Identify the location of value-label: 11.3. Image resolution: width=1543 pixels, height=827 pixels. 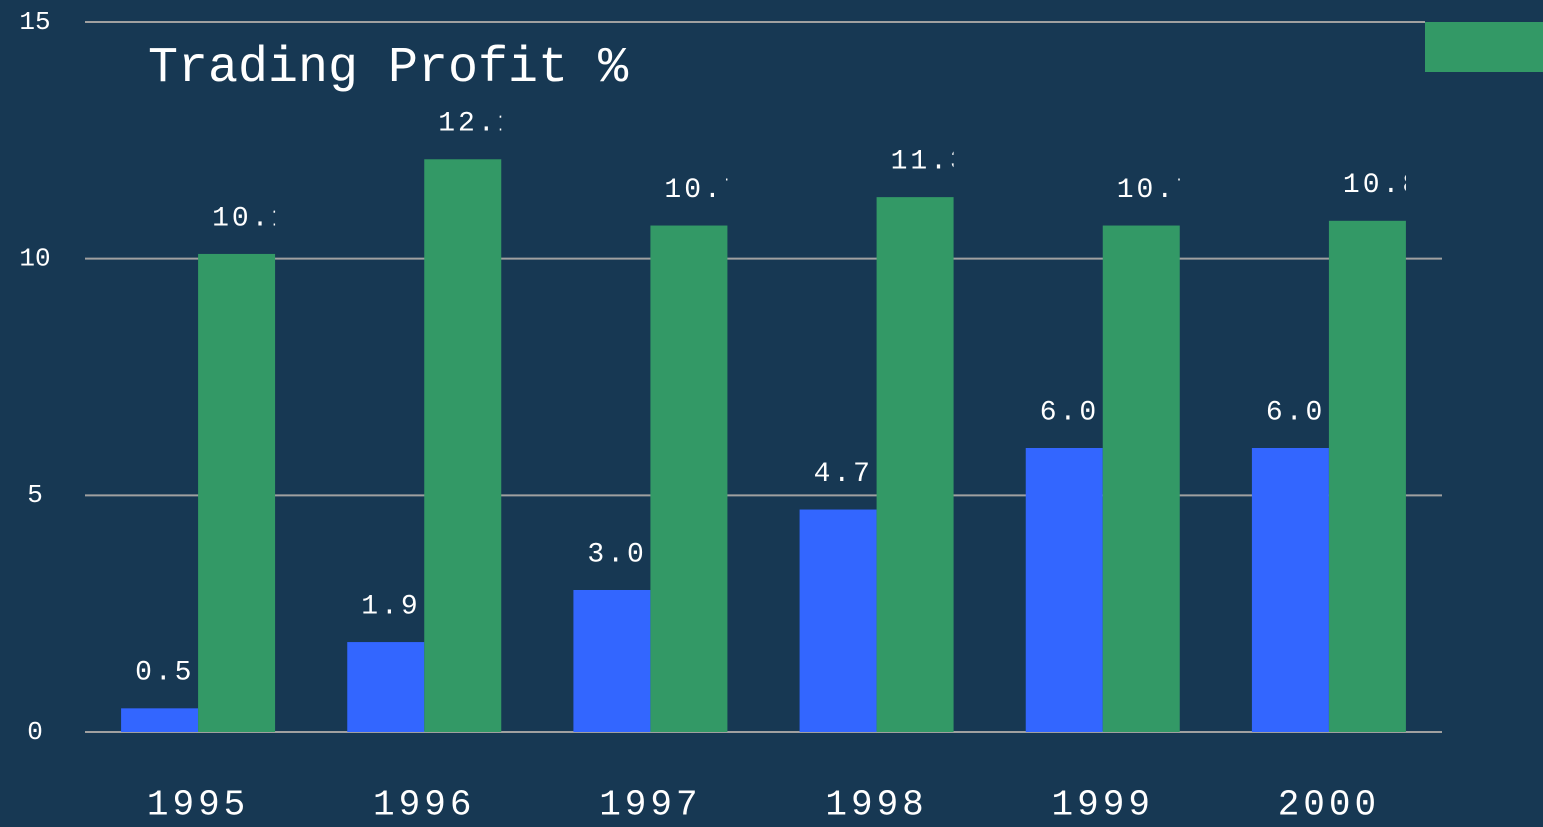
(930, 162).